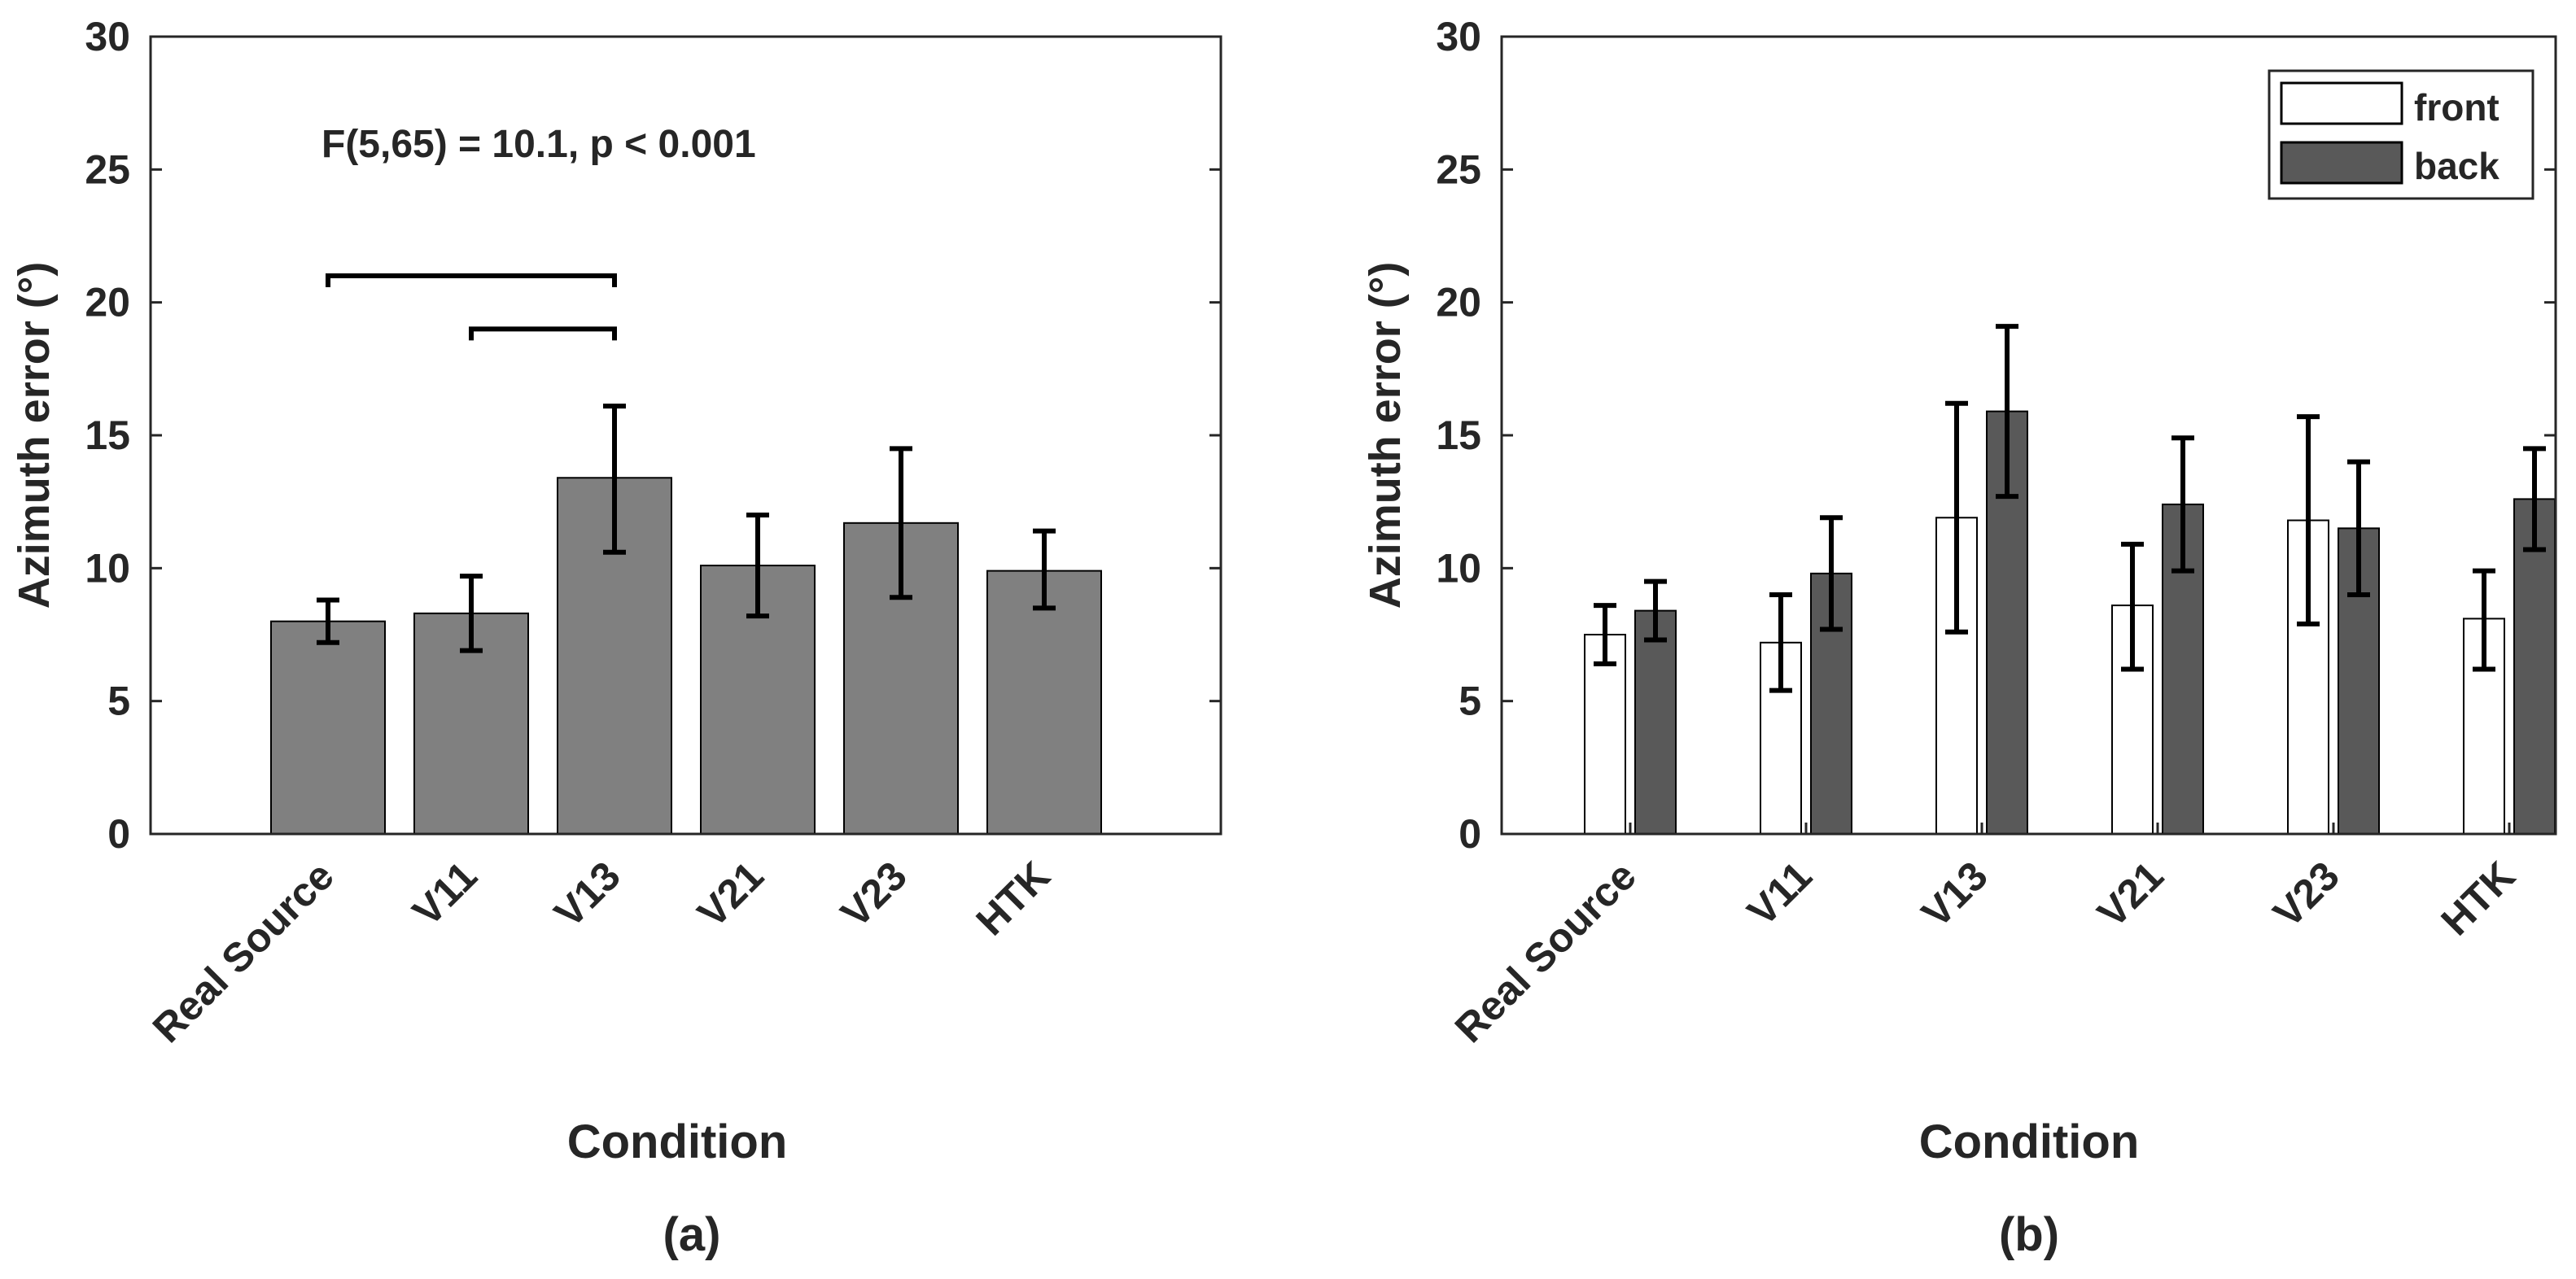  I want to click on legend-label-front: front, so click(2456, 107).